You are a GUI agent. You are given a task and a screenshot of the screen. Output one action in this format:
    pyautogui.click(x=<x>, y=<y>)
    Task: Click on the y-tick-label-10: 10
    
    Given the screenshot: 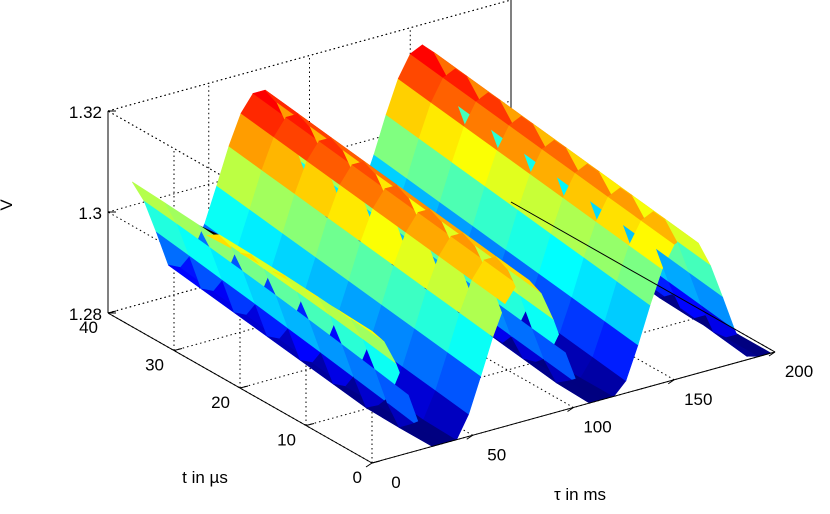 What is the action you would take?
    pyautogui.click(x=286, y=440)
    